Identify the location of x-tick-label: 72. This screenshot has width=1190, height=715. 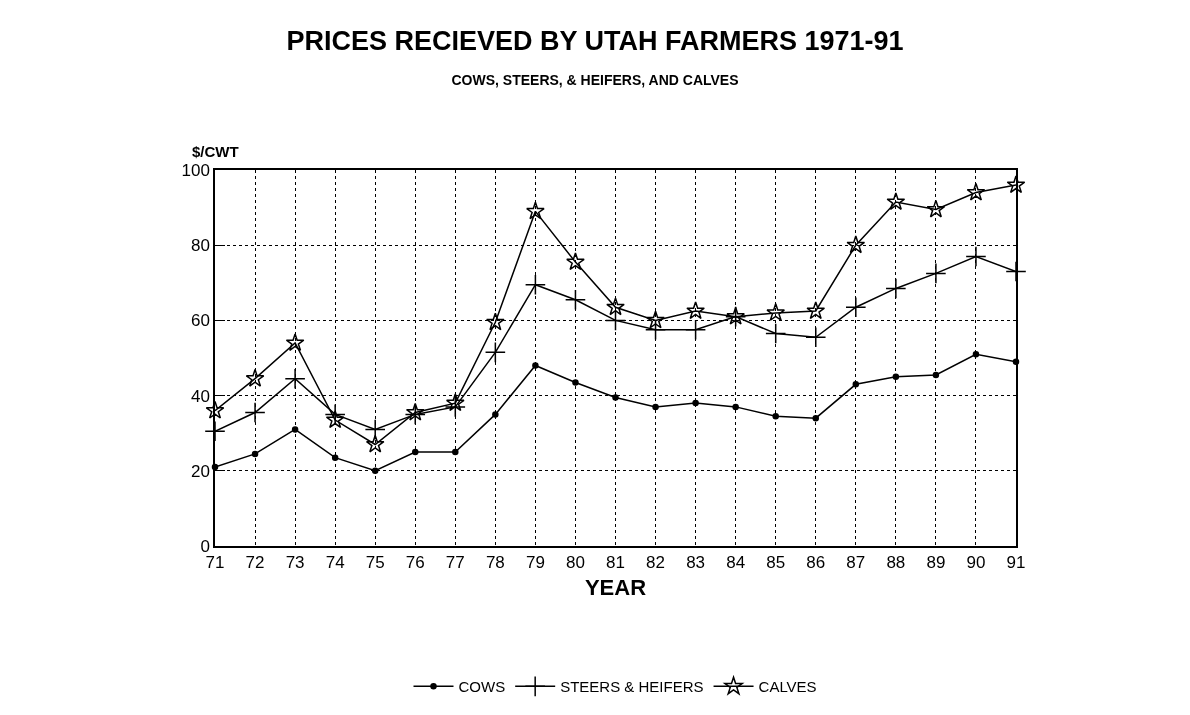
(255, 563).